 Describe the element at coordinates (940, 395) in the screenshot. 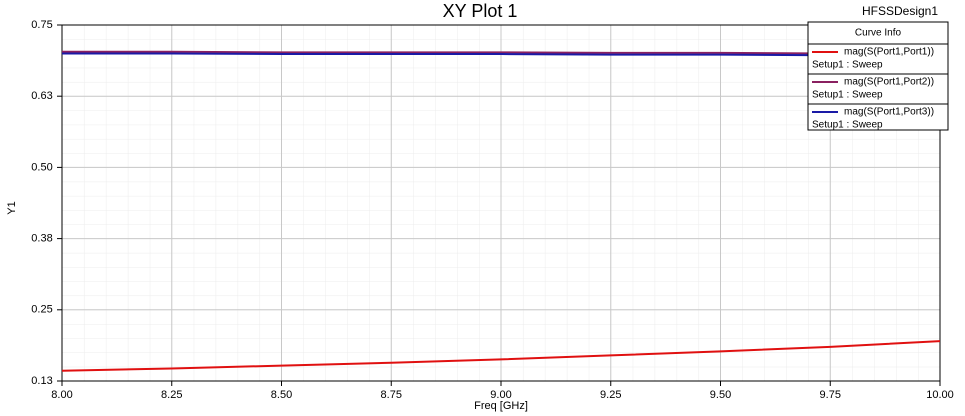

I see `x-tick-label: 10.00` at that location.